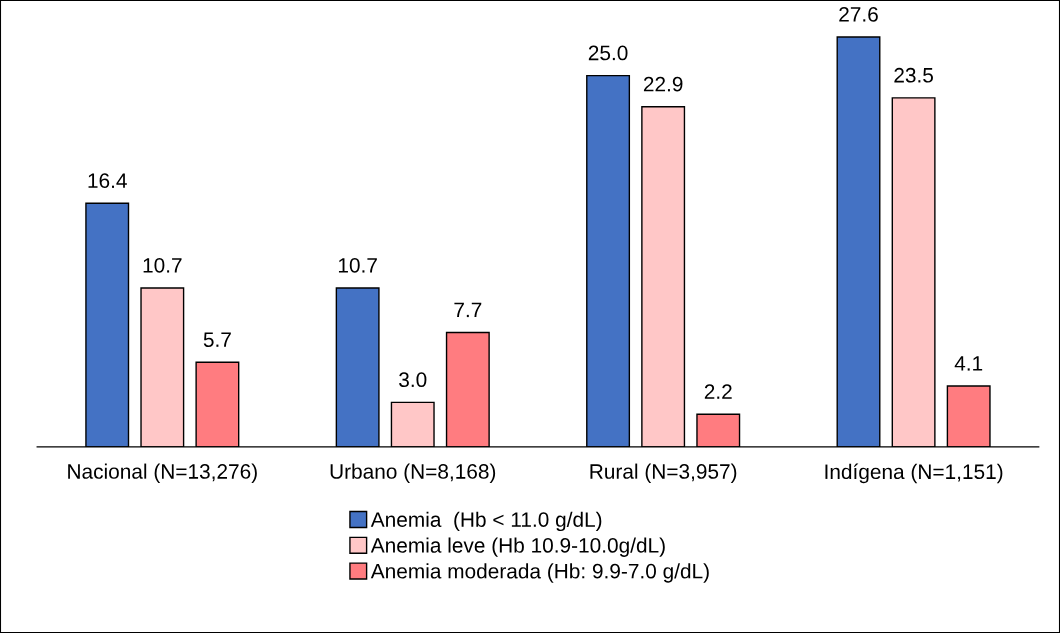 This screenshot has width=1060, height=633. What do you see at coordinates (217, 340) in the screenshot?
I see `data-label: 5.7` at bounding box center [217, 340].